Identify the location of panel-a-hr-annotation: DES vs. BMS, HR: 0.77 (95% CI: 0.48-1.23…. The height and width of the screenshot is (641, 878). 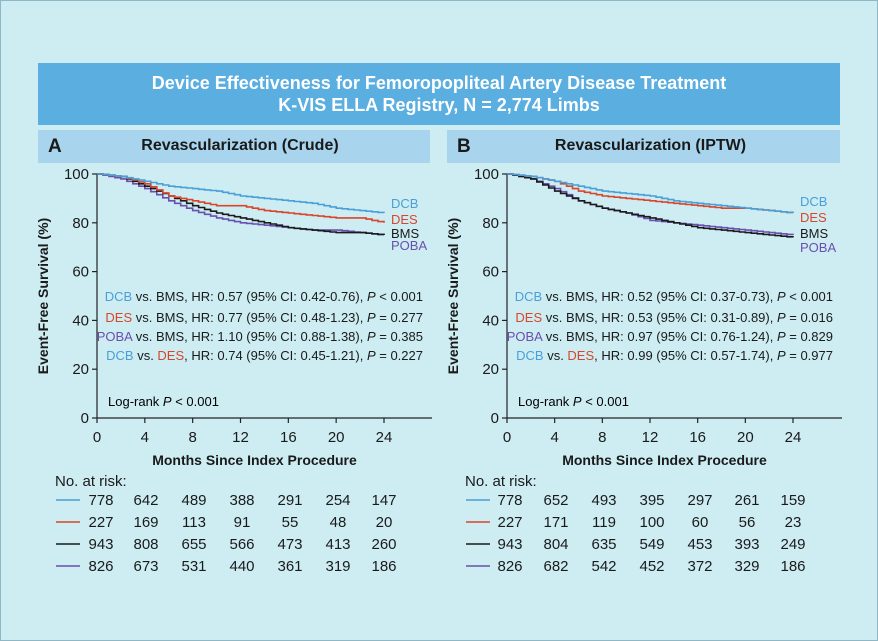
(264, 317).